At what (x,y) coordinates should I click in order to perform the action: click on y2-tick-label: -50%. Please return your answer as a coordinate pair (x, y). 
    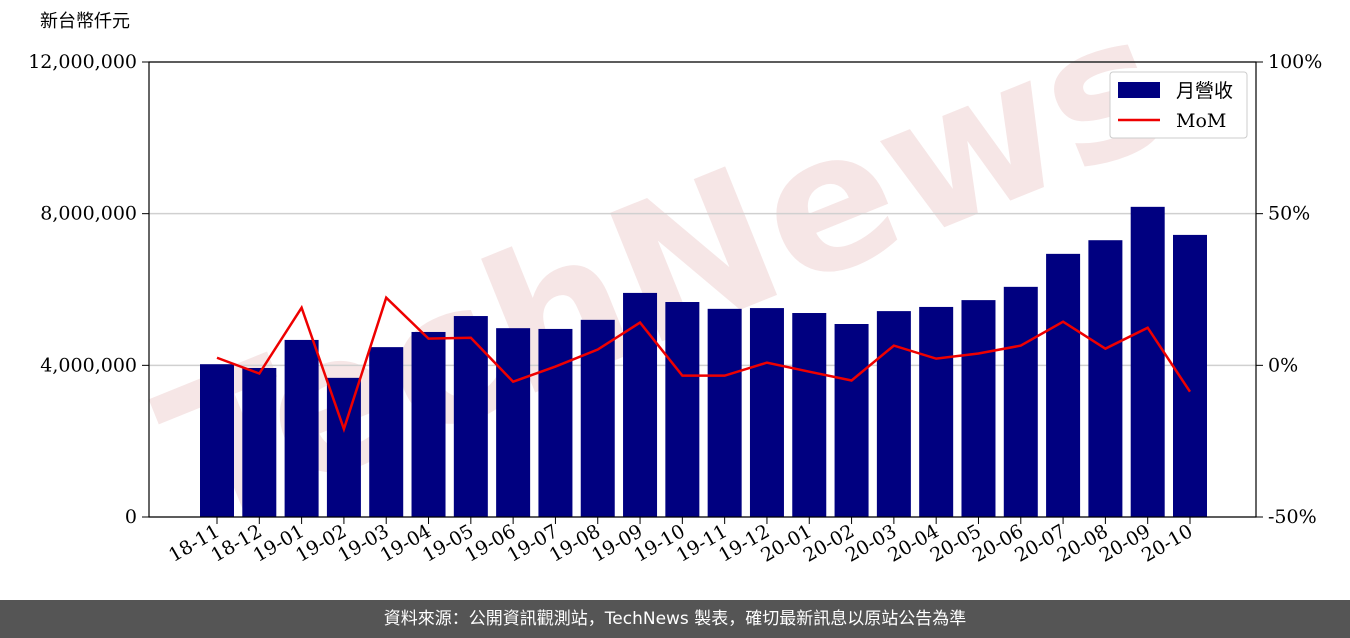
    Looking at the image, I should click on (1292, 517).